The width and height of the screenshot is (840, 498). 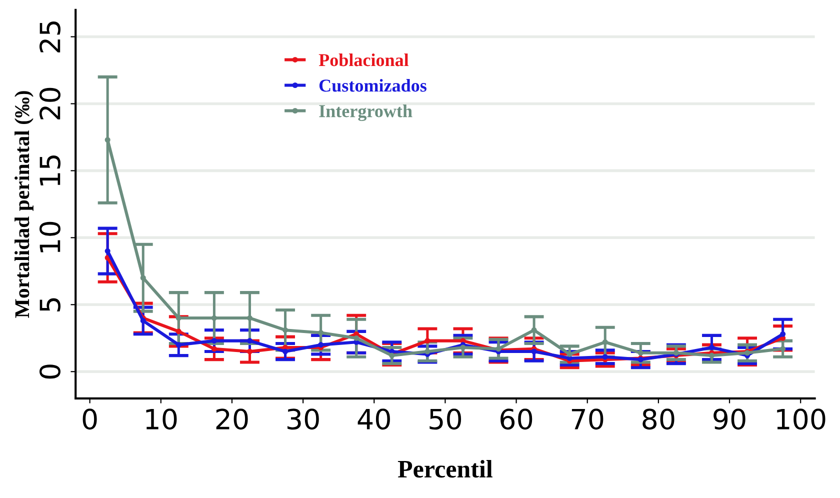 What do you see at coordinates (232, 419) in the screenshot?
I see `x-tick-label: 20` at bounding box center [232, 419].